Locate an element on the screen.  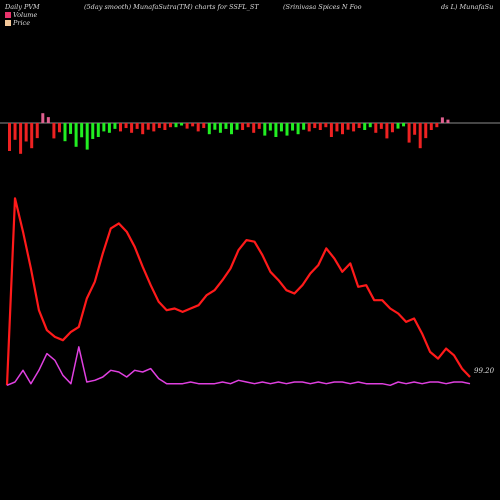
legend-price-label: Price is located at coordinates (22, 23).